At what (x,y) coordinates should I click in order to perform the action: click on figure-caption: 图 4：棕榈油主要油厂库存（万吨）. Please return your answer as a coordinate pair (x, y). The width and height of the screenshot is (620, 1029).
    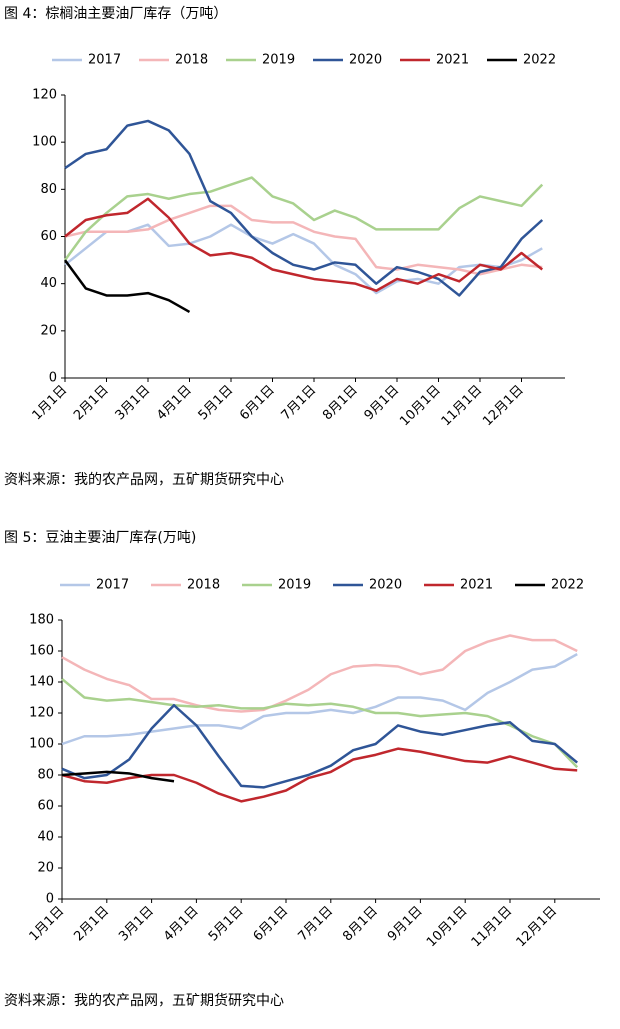
    Looking at the image, I should click on (115, 14).